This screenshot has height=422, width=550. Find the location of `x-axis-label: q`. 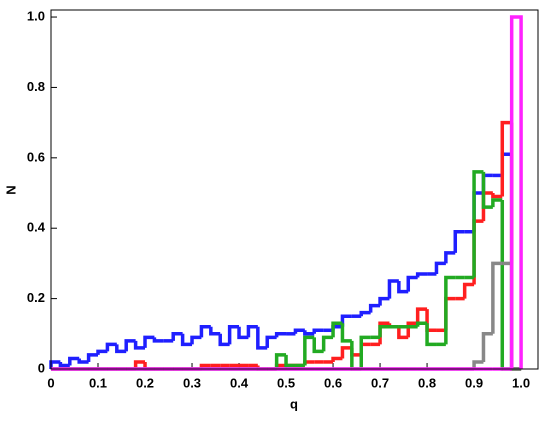

x-axis-label: q is located at coordinates (294, 403).